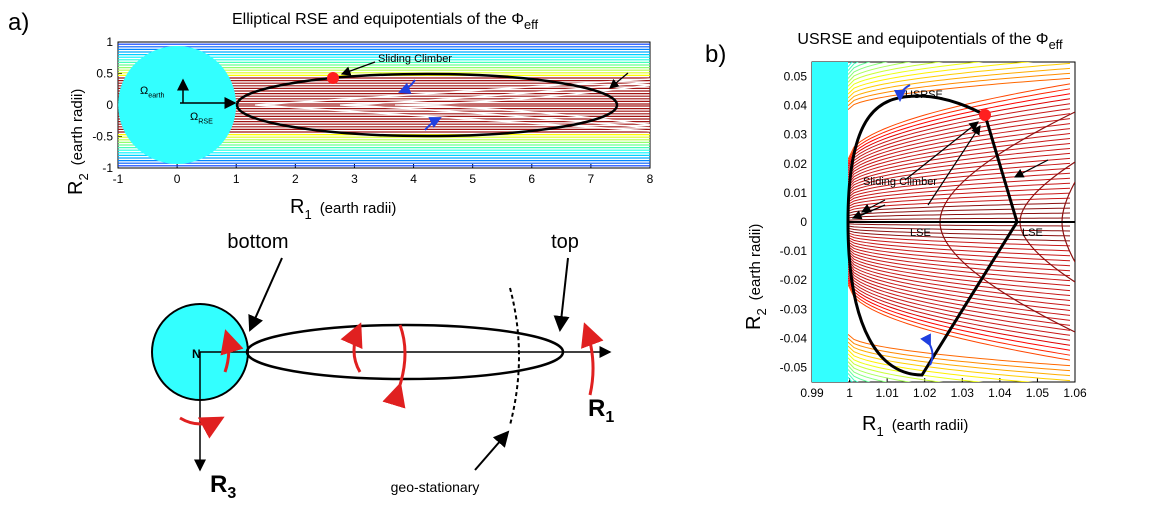 This screenshot has height=511, width=1160. I want to click on y-tick-label: 0.03, so click(796, 135).